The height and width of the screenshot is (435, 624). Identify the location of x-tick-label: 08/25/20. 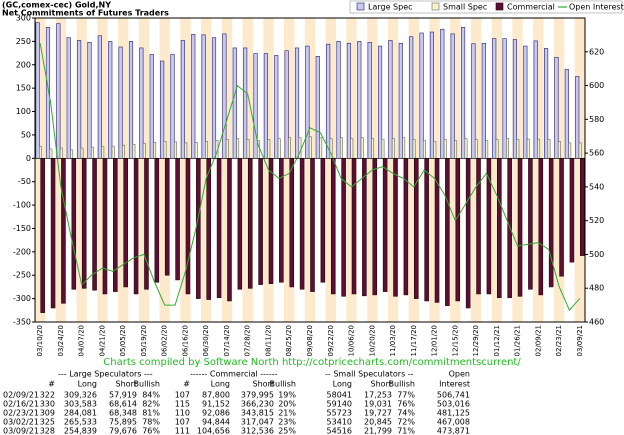
(289, 340).